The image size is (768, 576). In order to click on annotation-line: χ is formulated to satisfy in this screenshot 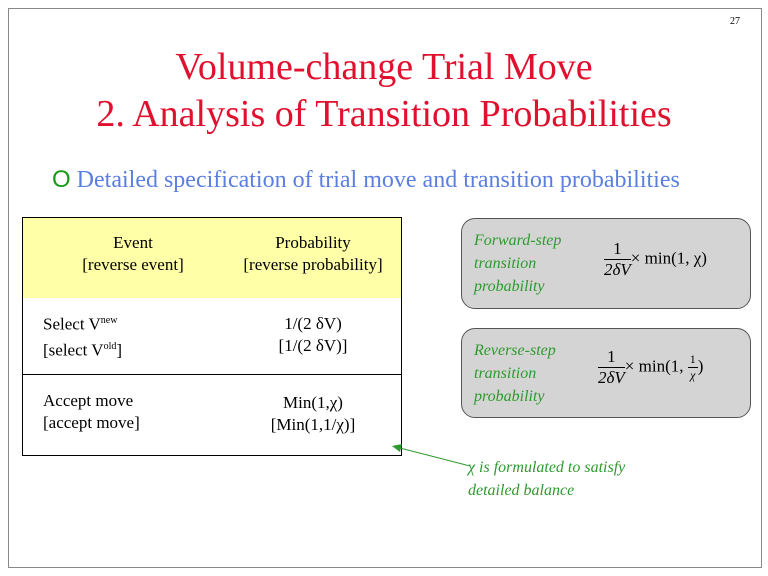, I will do `click(547, 467)`.